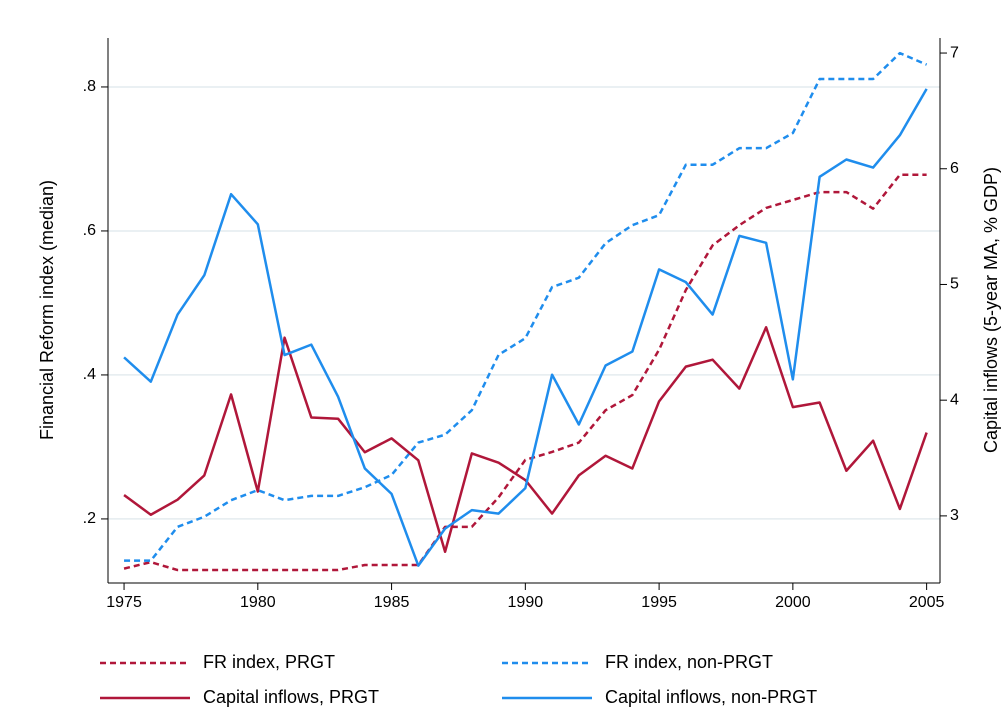 The image size is (1008, 718). Describe the element at coordinates (258, 602) in the screenshot. I see `x-tick-label: 1980` at that location.